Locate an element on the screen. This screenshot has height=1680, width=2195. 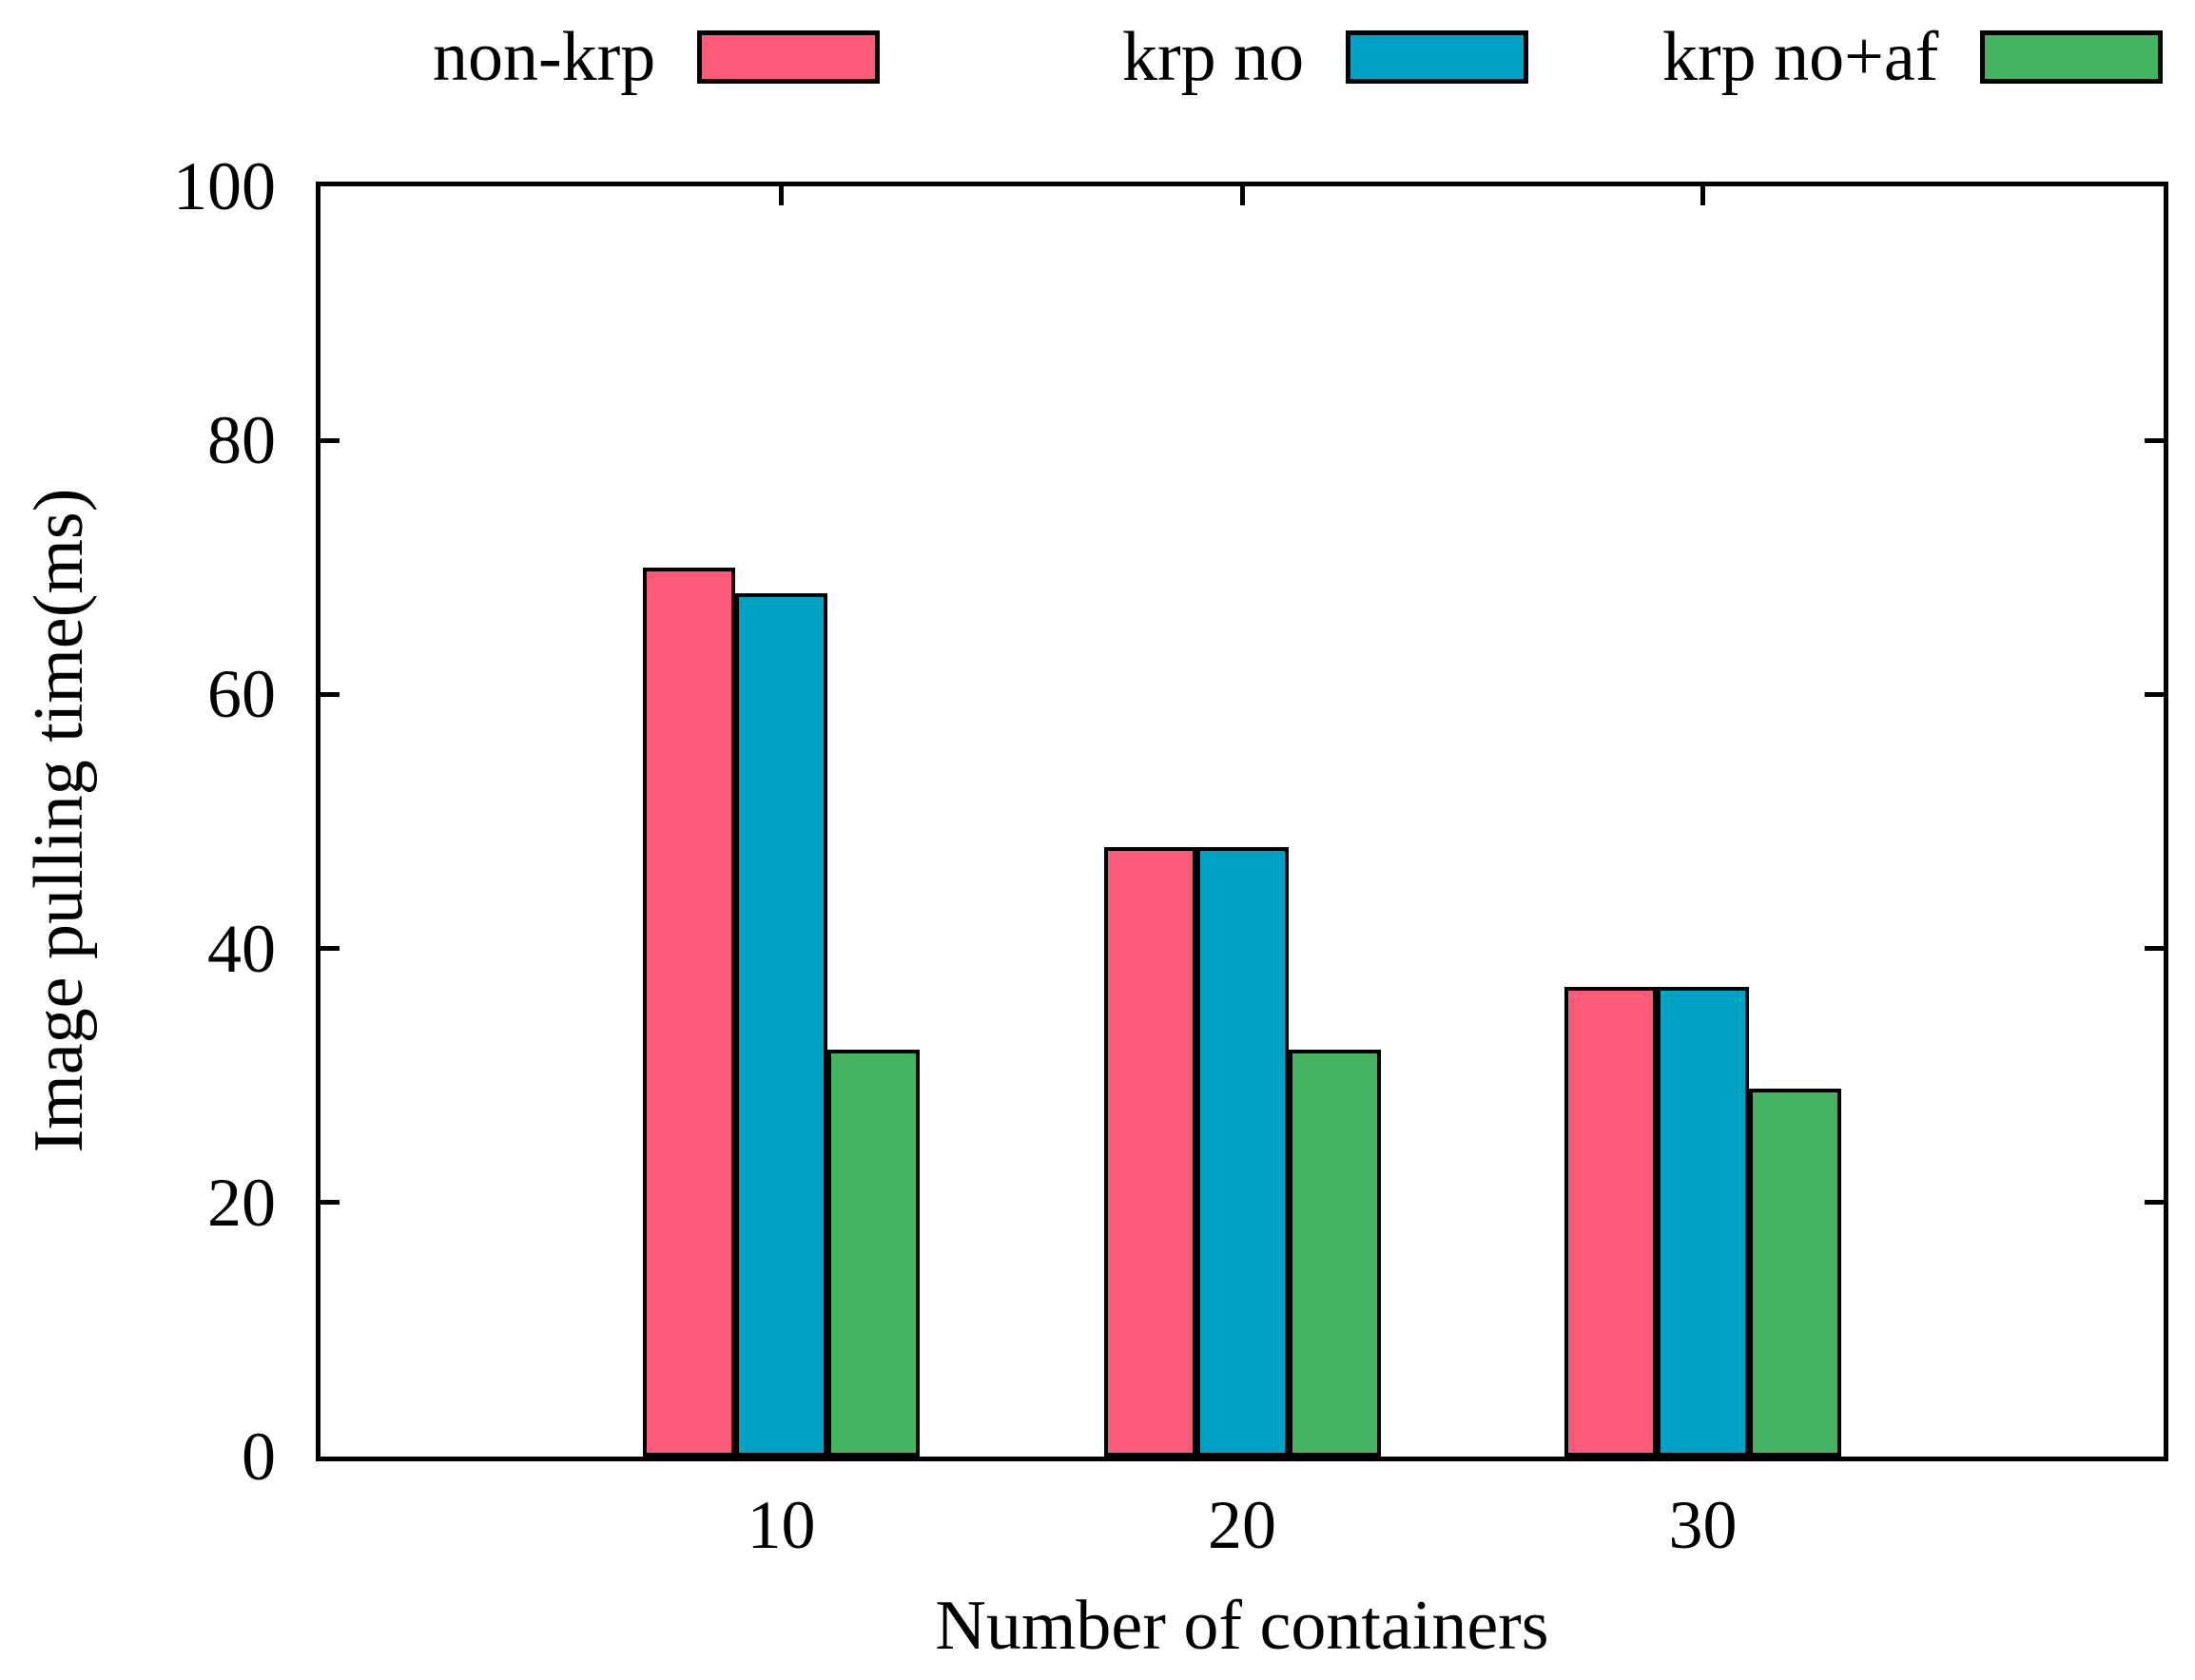
legend-item-krp-no-af: krp no+af is located at coordinates (1913, 57).